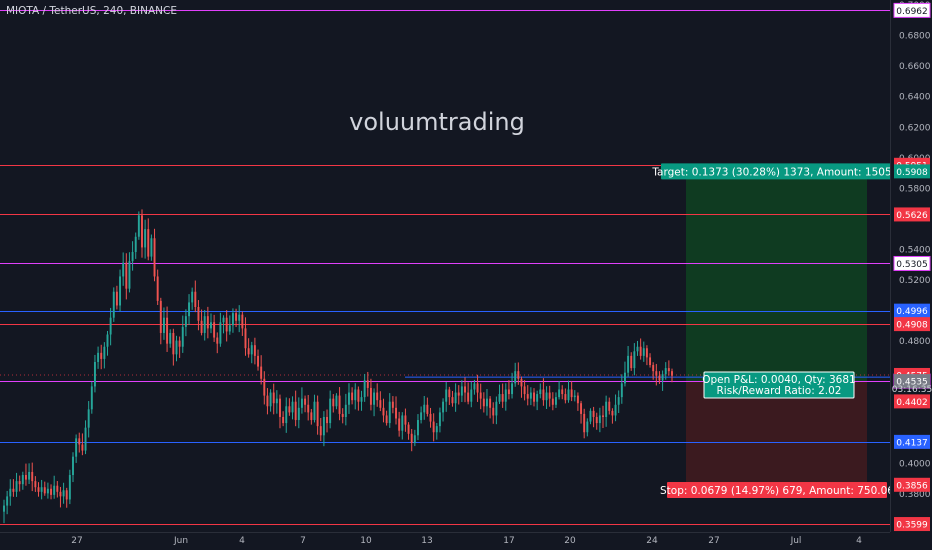 The height and width of the screenshot is (550, 932). I want to click on level-badge: 0.4908, so click(912, 324).